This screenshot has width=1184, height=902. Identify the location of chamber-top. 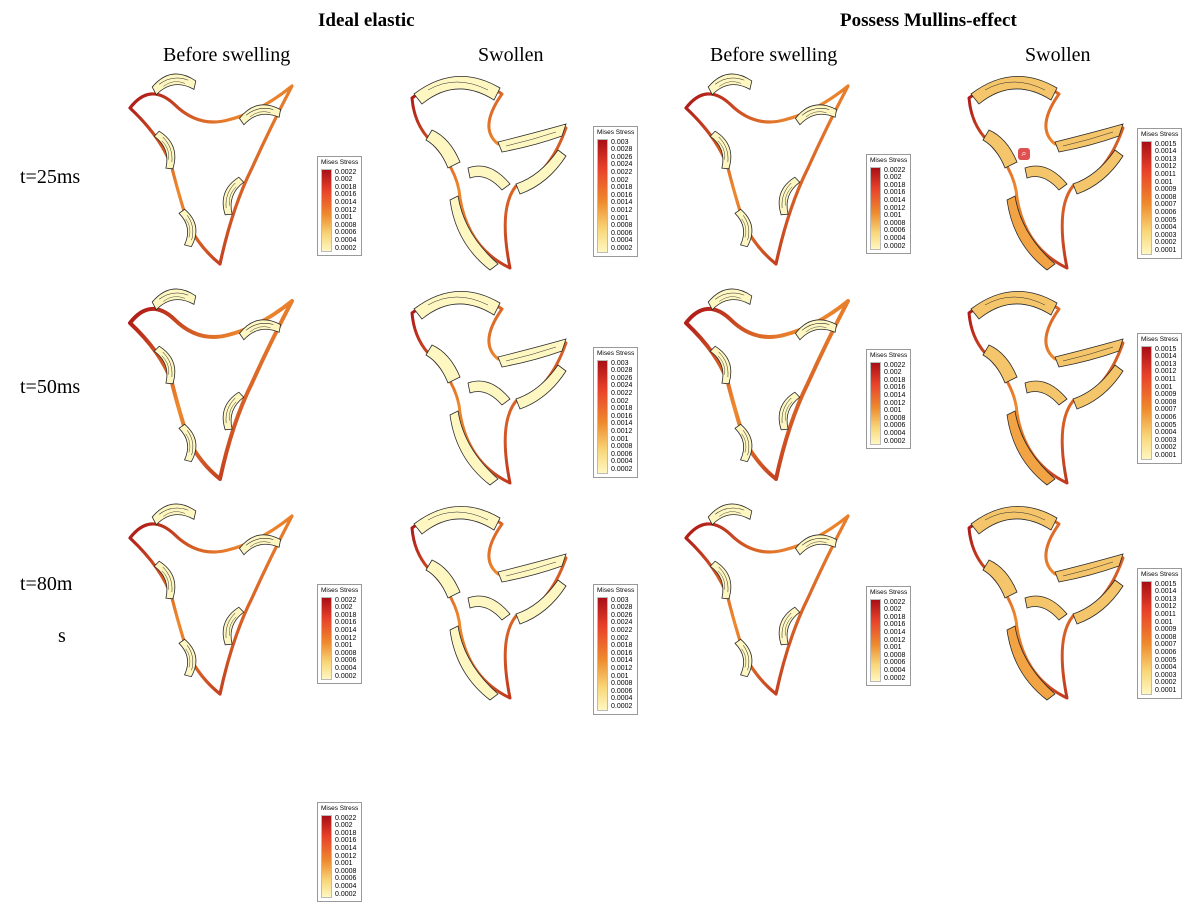
(174, 514).